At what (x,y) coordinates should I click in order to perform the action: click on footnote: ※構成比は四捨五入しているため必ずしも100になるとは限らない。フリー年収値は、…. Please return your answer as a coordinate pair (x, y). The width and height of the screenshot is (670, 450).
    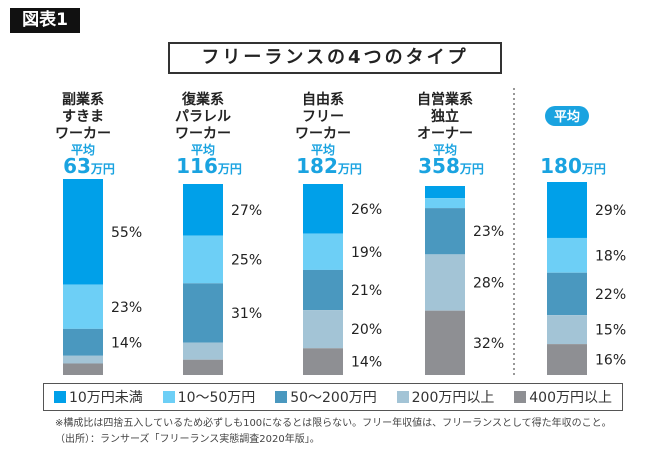
    Looking at the image, I should click on (333, 423).